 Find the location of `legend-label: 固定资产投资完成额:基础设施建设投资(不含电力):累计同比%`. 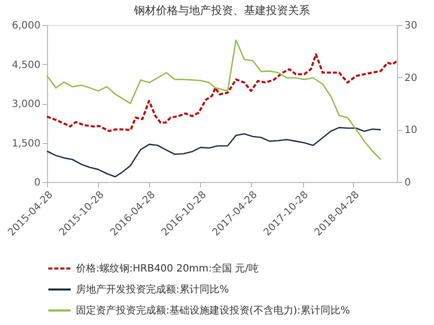

legend-label: 固定资产投资完成额:基础设施建设投资(不含电力):累计同比% is located at coordinates (213, 310).